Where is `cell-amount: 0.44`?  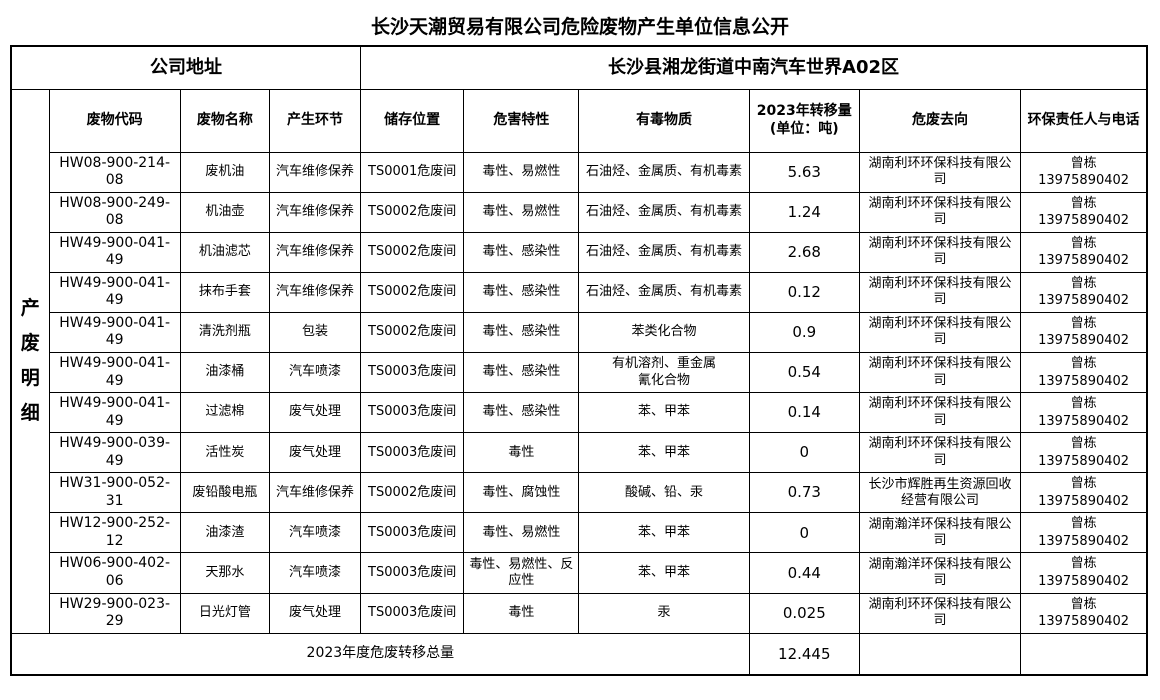
cell-amount: 0.44 is located at coordinates (804, 573).